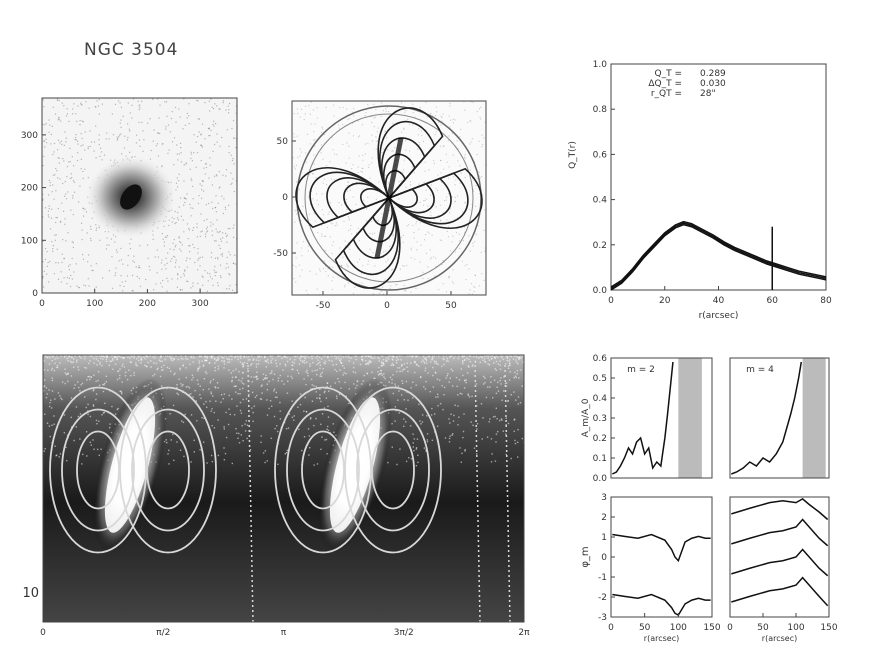  Describe the element at coordinates (711, 628) in the screenshot. I see `phase-m2-xtick-label: 150` at that location.